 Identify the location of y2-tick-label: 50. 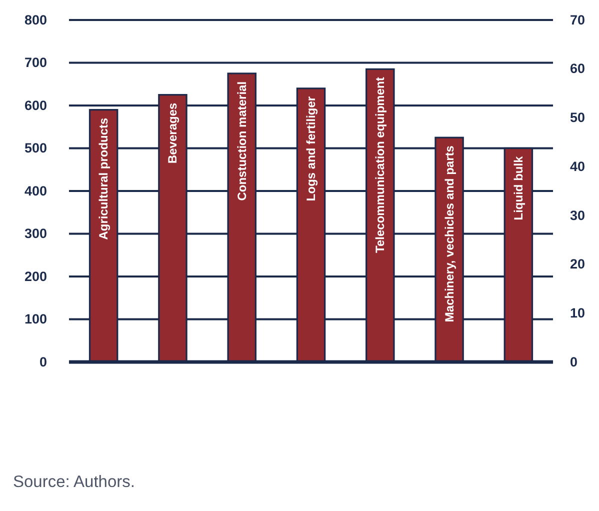
(578, 118).